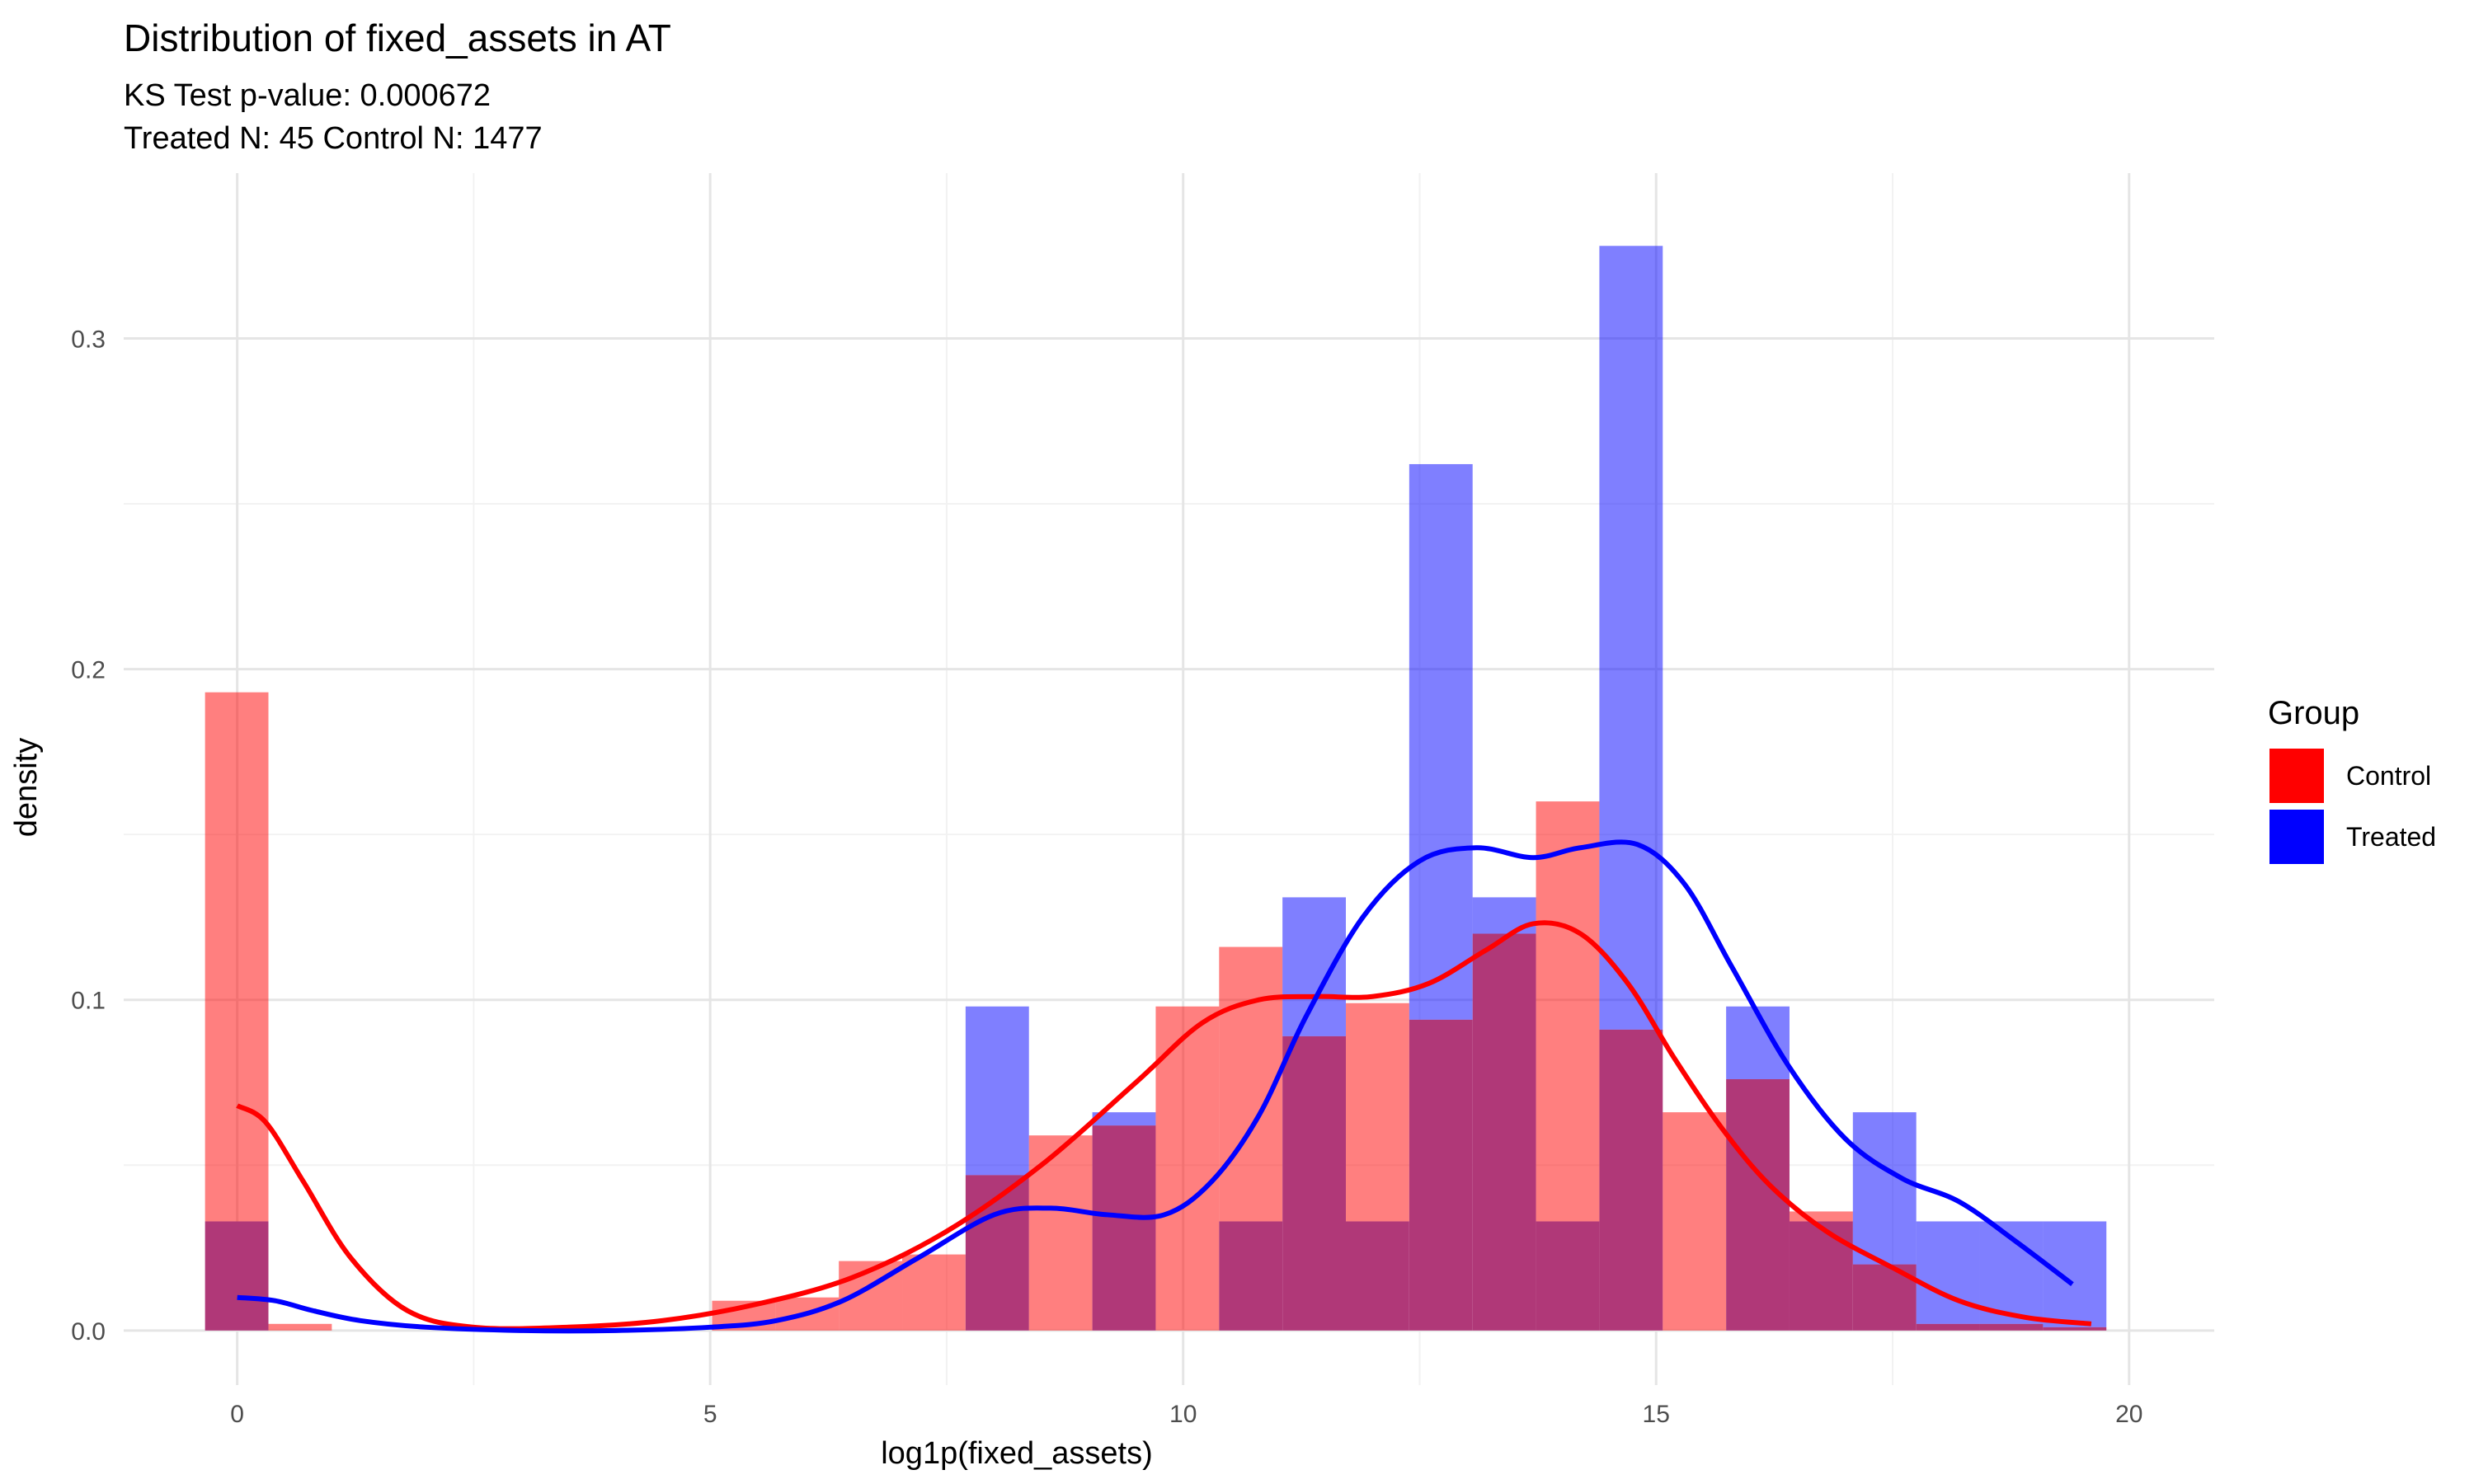 The image size is (2474, 1484). Describe the element at coordinates (88, 340) in the screenshot. I see `y-tick-label: 0.3` at that location.